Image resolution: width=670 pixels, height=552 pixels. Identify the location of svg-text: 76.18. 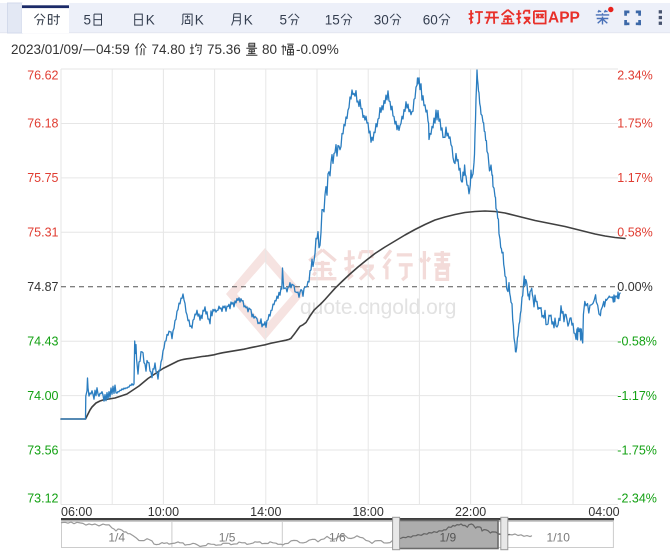
(42, 124).